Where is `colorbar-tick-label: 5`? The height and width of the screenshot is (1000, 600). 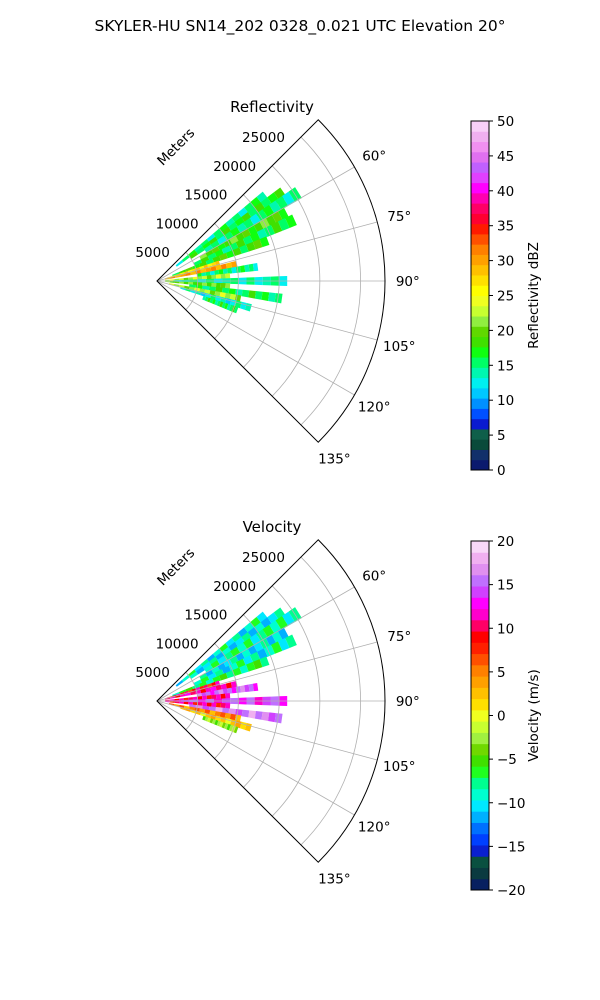 colorbar-tick-label: 5 is located at coordinates (501, 436).